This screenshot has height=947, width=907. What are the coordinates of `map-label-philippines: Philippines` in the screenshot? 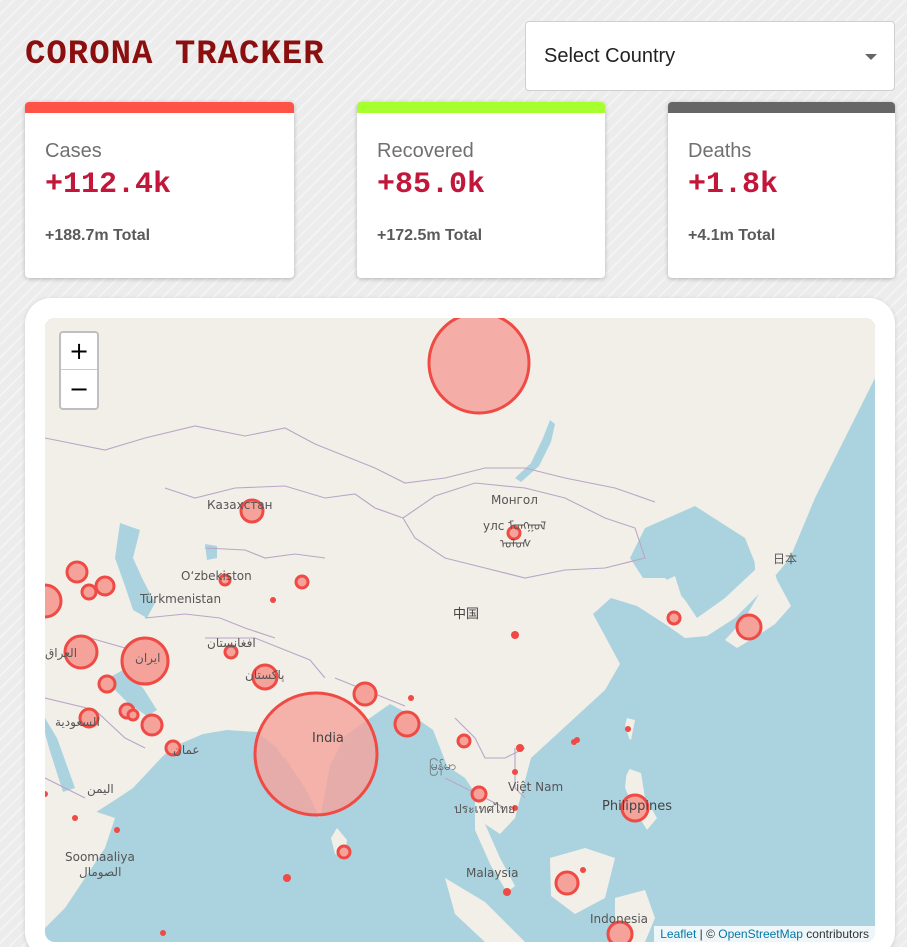 It's located at (637, 806).